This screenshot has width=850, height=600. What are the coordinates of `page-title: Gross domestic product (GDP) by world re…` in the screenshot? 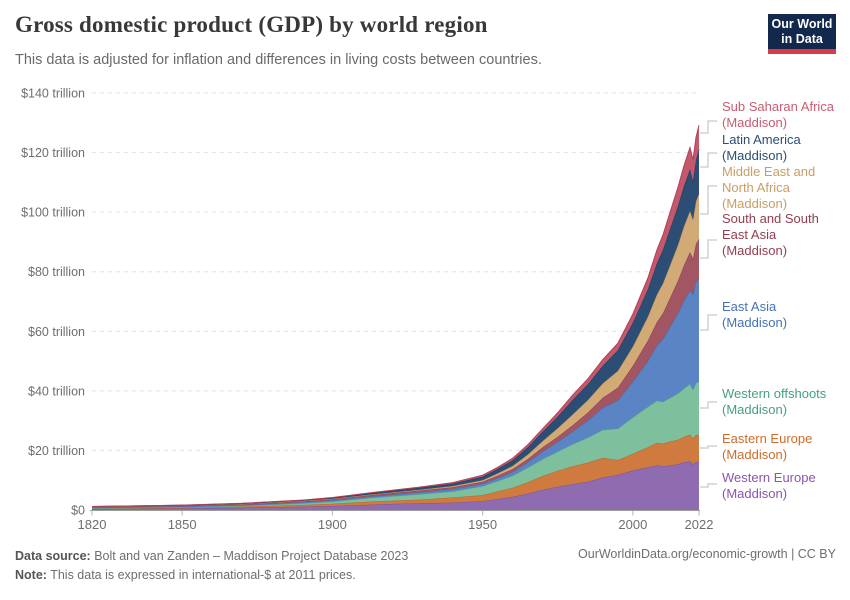 It's located at (251, 24).